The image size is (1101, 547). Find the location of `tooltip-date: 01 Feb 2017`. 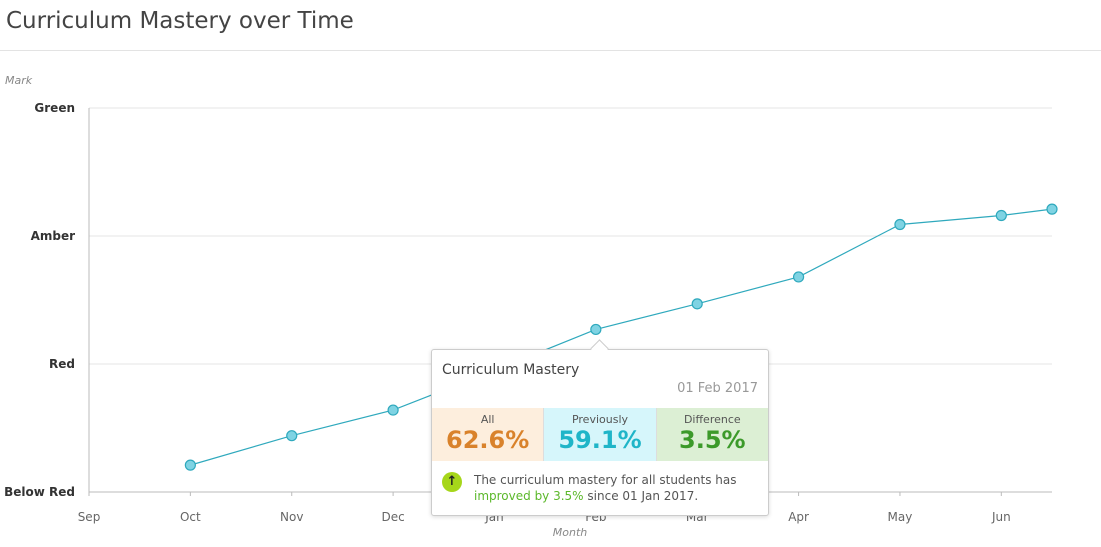

tooltip-date: 01 Feb 2017 is located at coordinates (717, 388).